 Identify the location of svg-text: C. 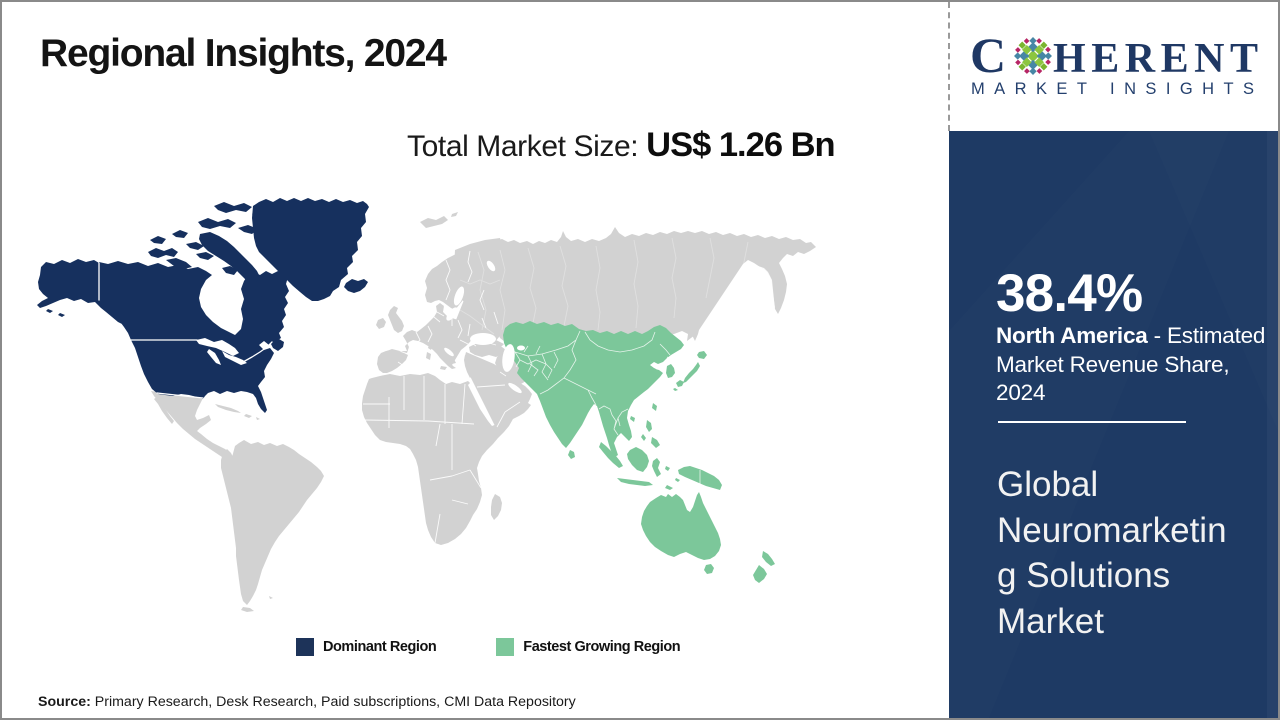
(988, 55).